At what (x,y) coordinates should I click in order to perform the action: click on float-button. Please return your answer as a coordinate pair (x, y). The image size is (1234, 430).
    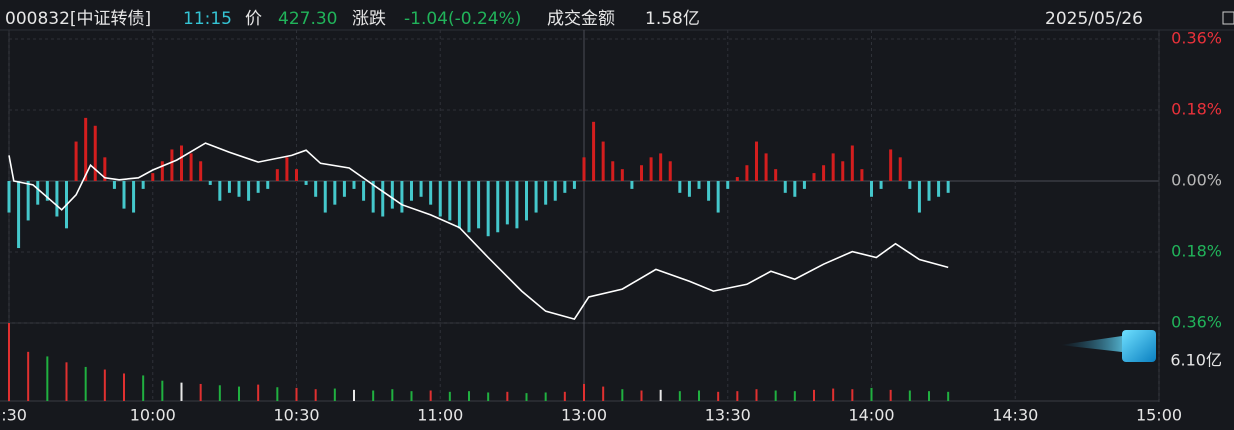
    Looking at the image, I should click on (1139, 346).